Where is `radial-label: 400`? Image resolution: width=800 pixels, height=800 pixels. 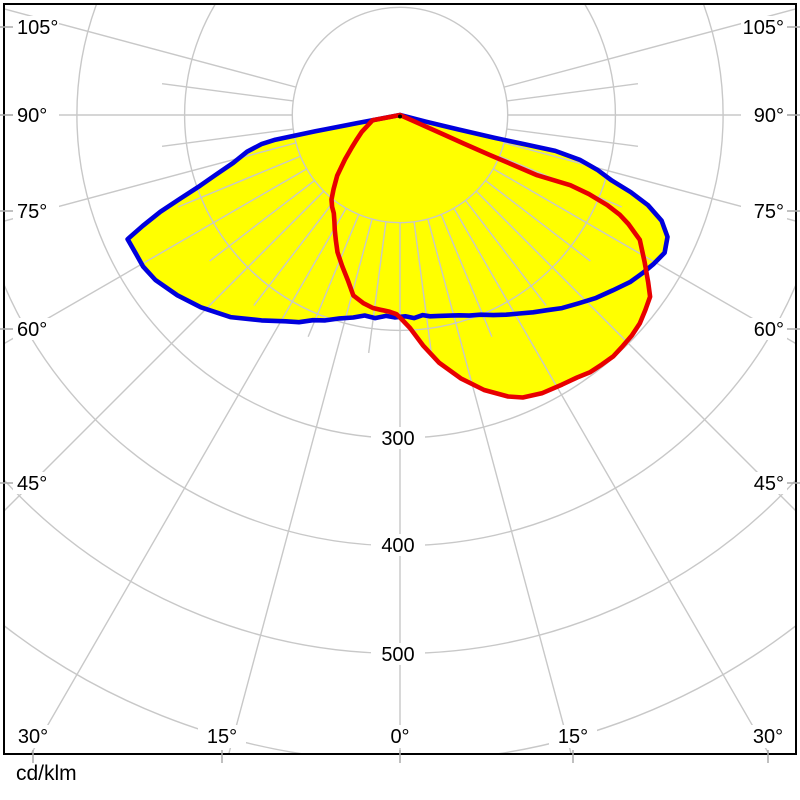 radial-label: 400 is located at coordinates (397, 546).